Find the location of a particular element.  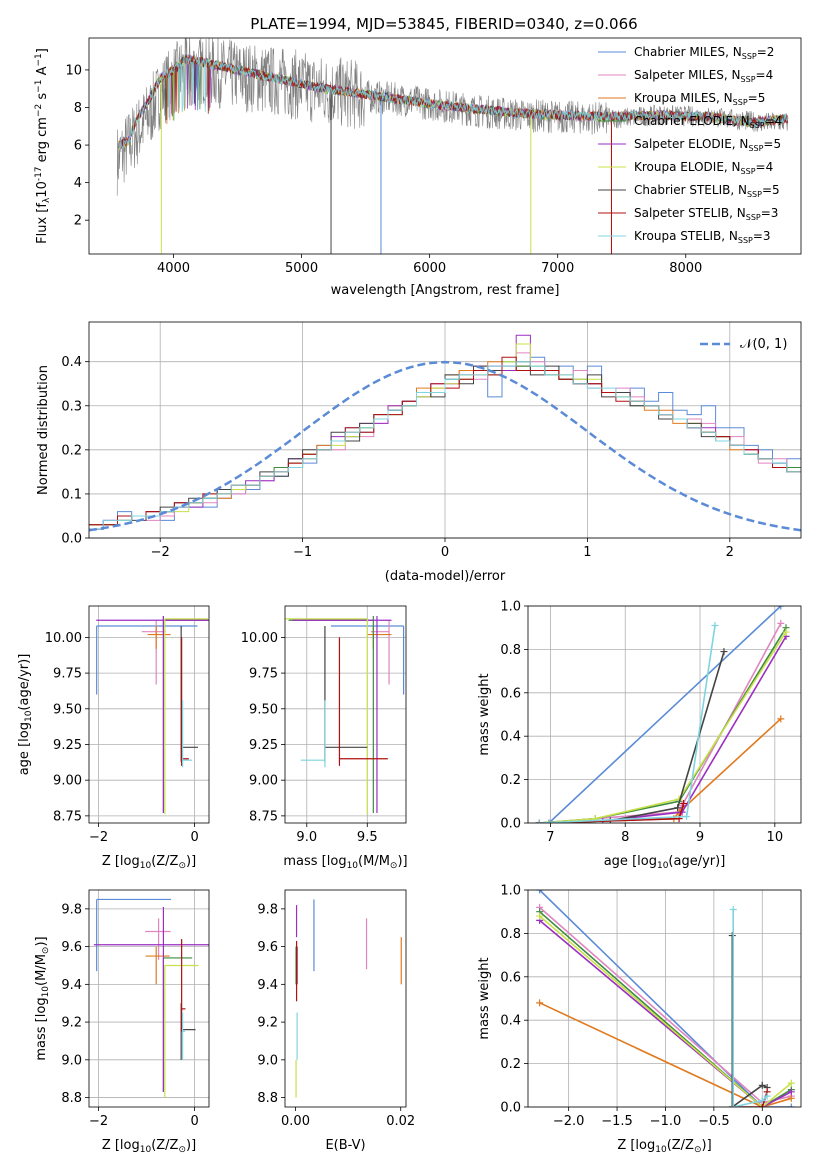

y-tick-label: 10.00 is located at coordinates (63, 638).